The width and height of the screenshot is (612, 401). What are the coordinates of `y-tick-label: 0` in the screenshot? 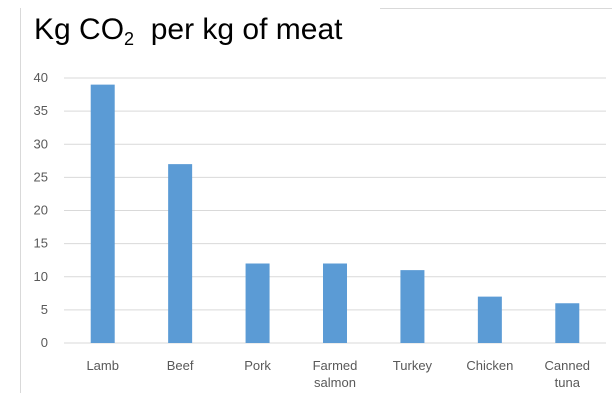 It's located at (44, 342).